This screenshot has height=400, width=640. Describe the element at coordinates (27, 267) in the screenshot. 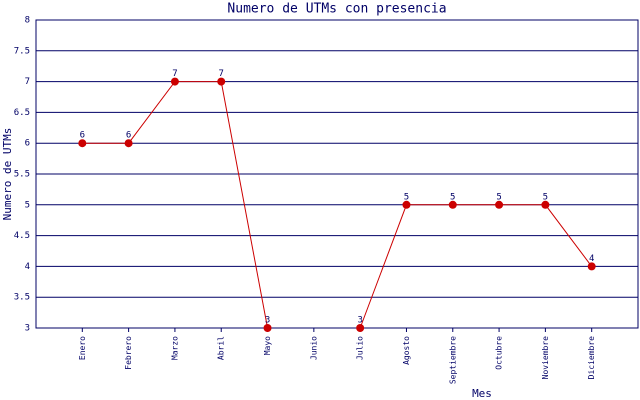

I see `y-tick-label: 4` at that location.